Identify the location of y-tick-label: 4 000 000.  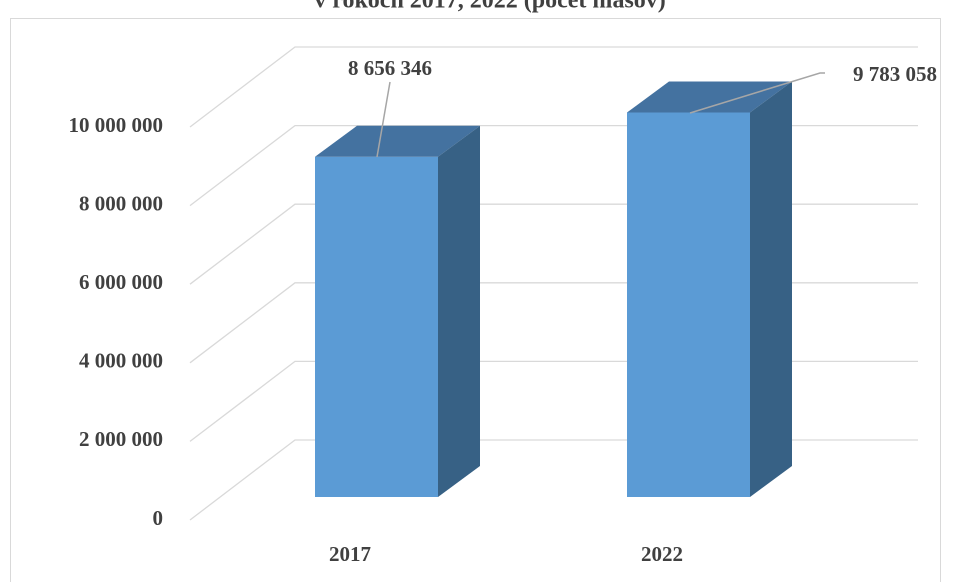
(121, 361).